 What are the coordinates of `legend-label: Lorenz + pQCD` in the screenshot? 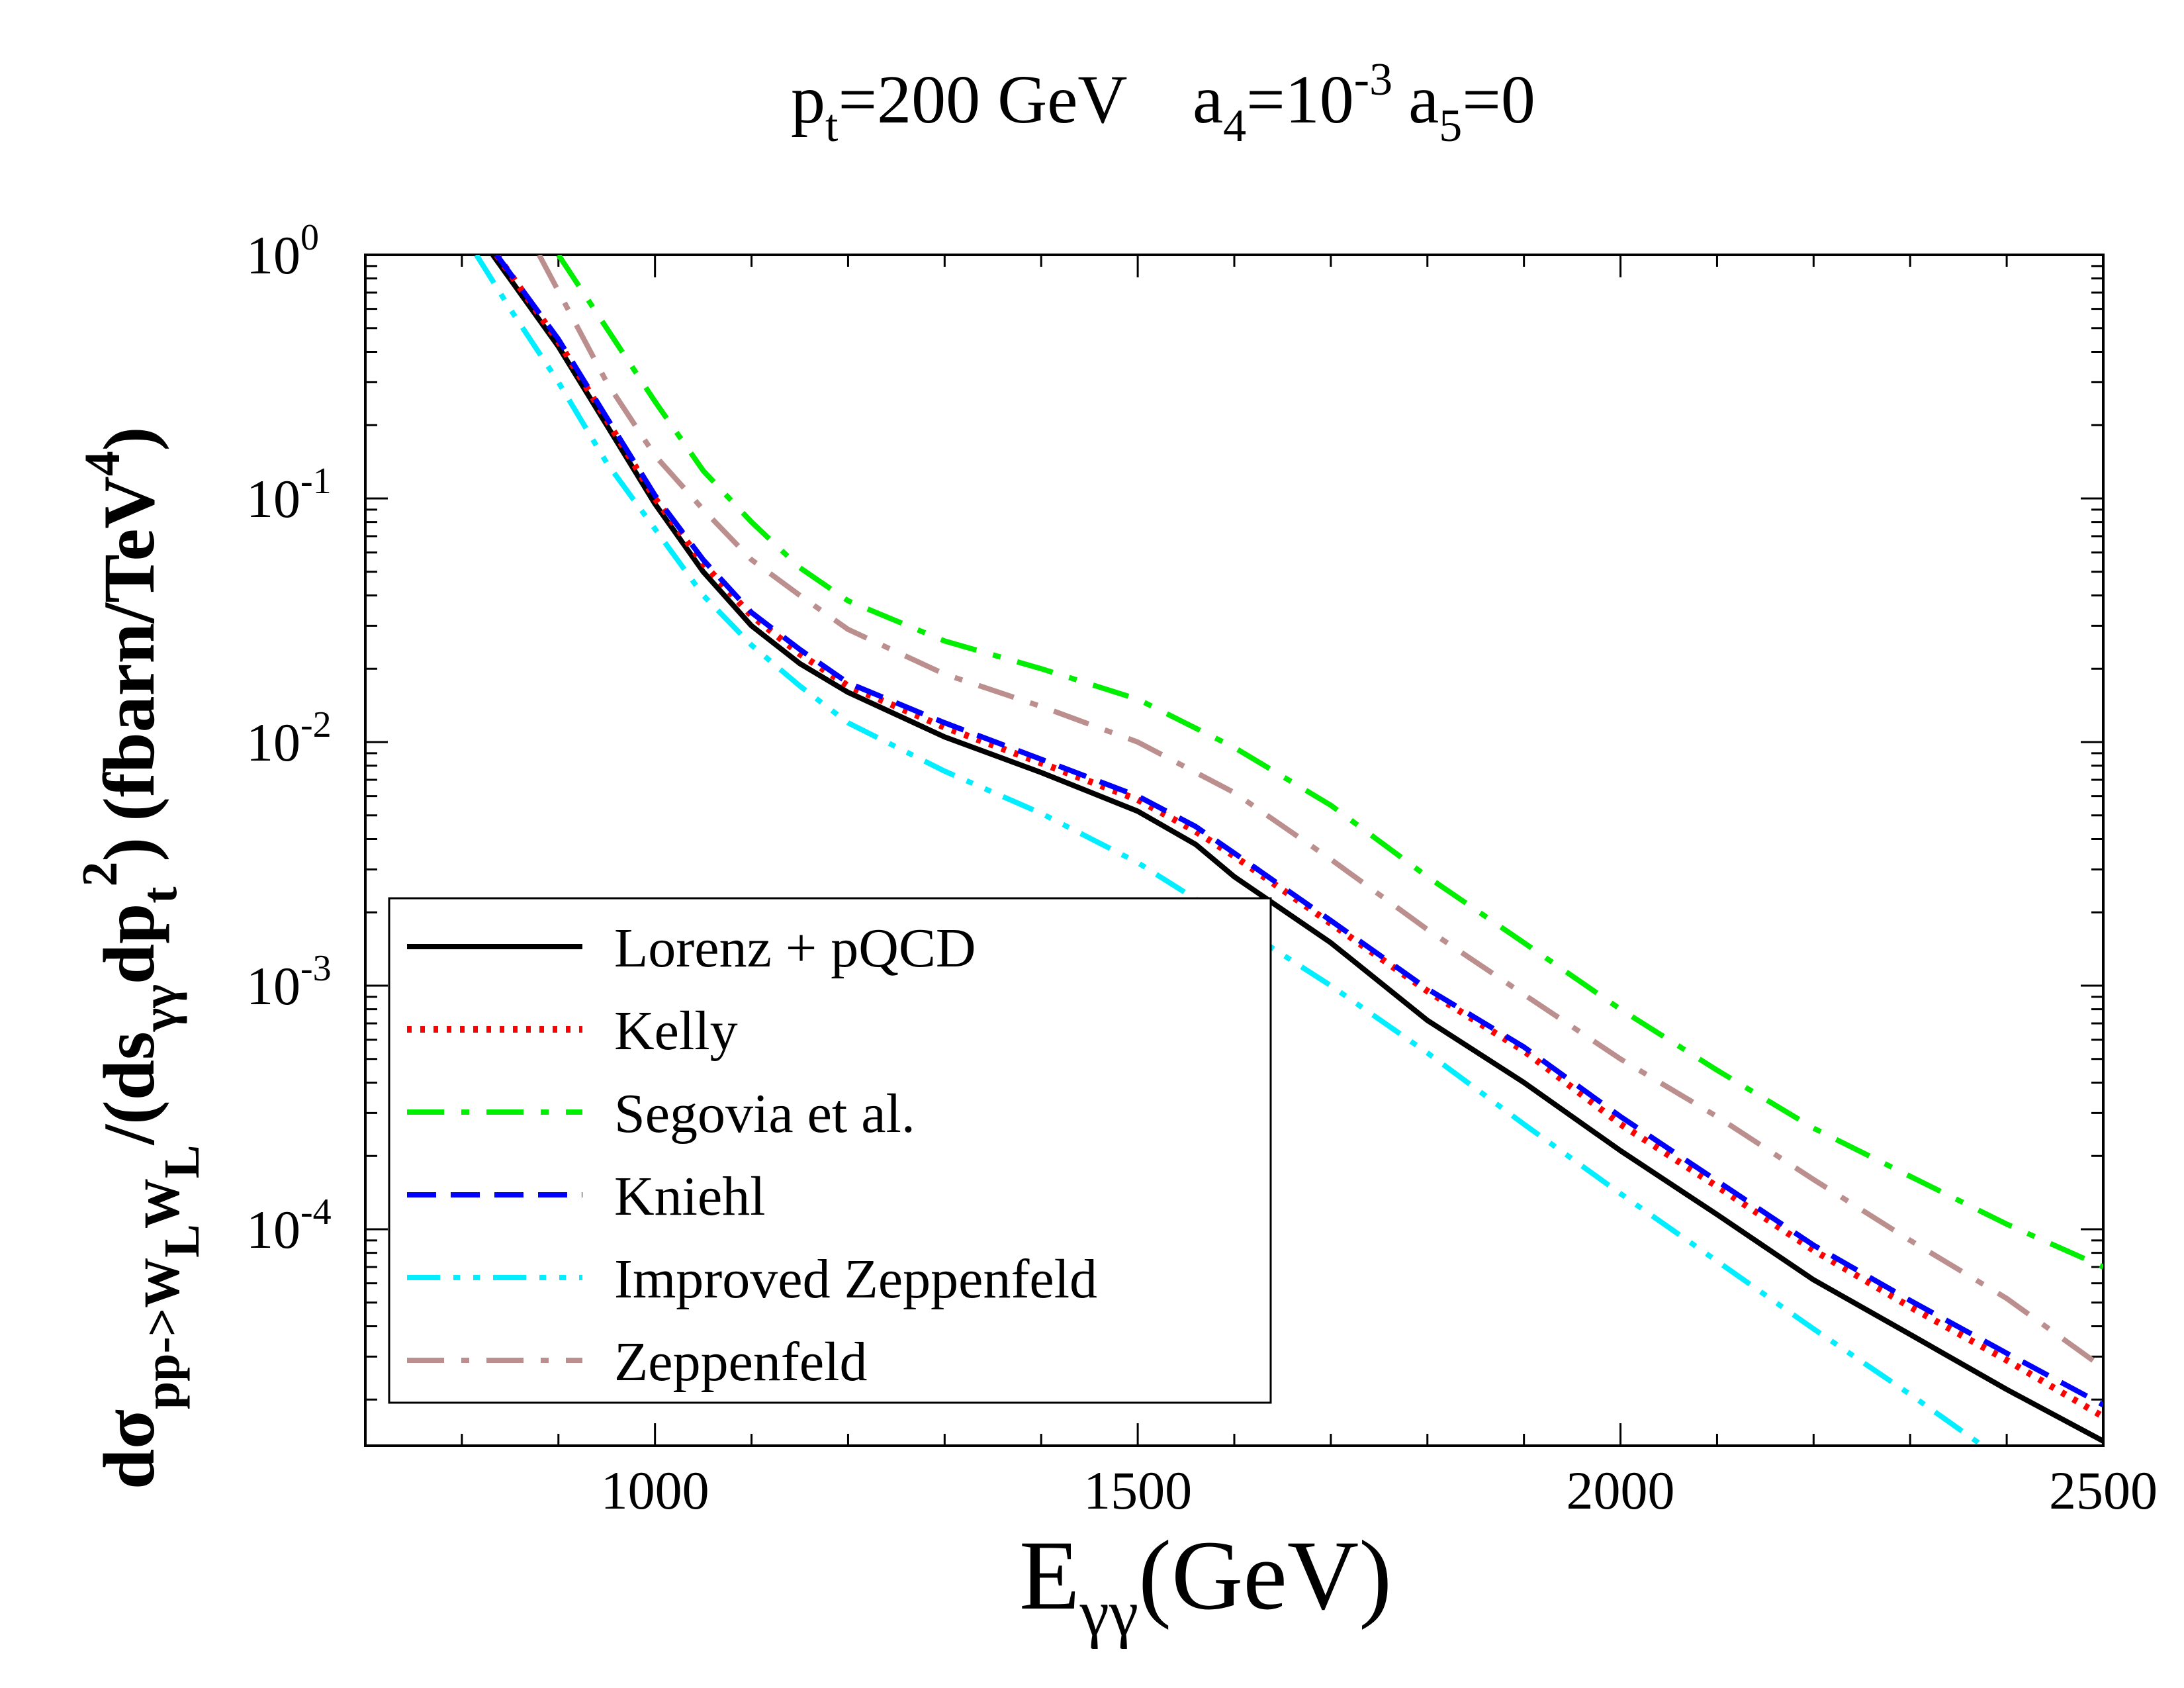 It's located at (795, 948).